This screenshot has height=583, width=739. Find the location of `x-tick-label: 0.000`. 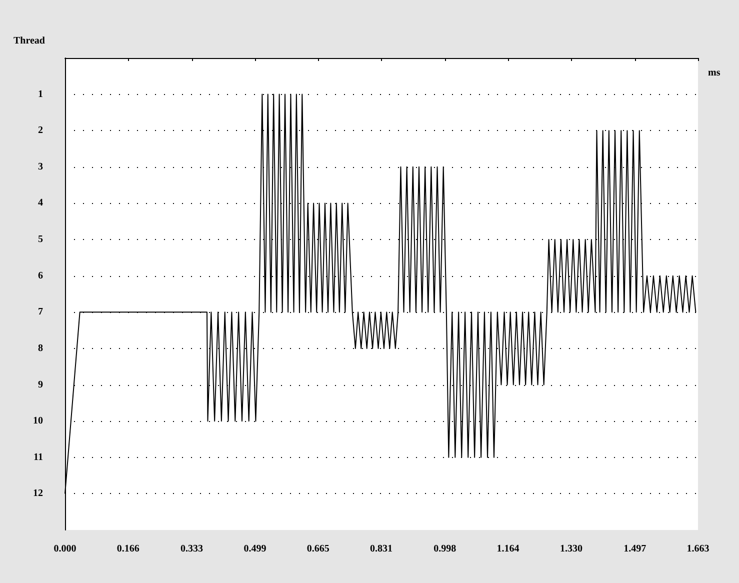

x-tick-label: 0.000 is located at coordinates (65, 549).